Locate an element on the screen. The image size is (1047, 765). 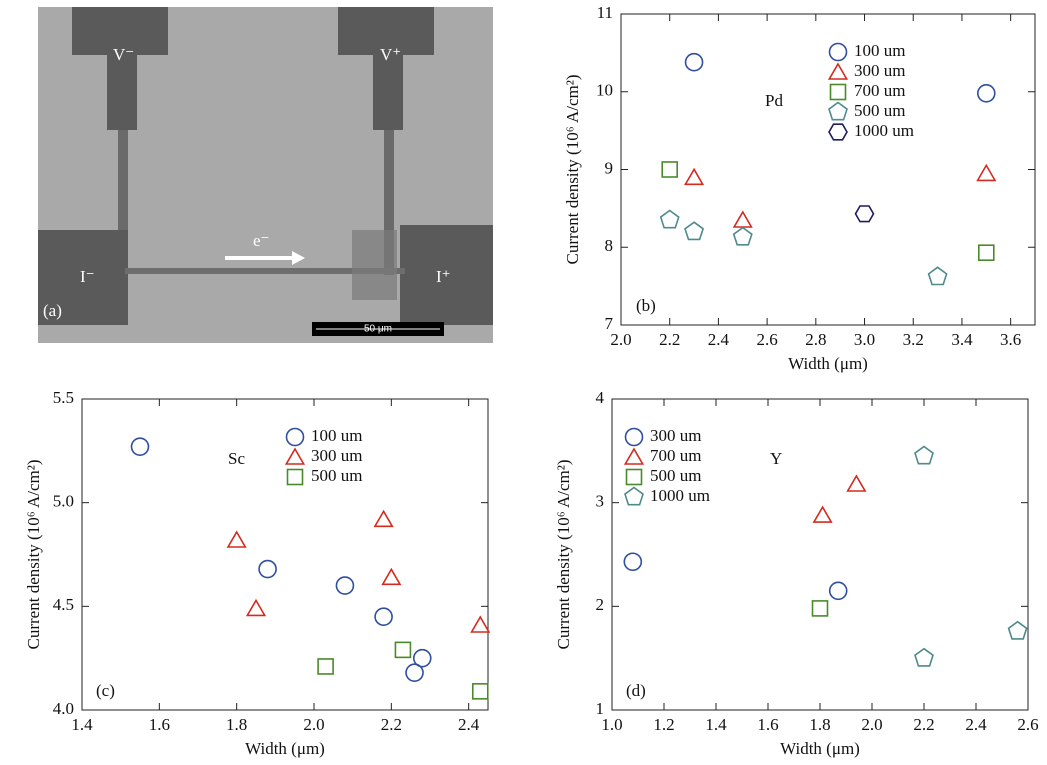
x-tick-label: 3.4 is located at coordinates (962, 339).